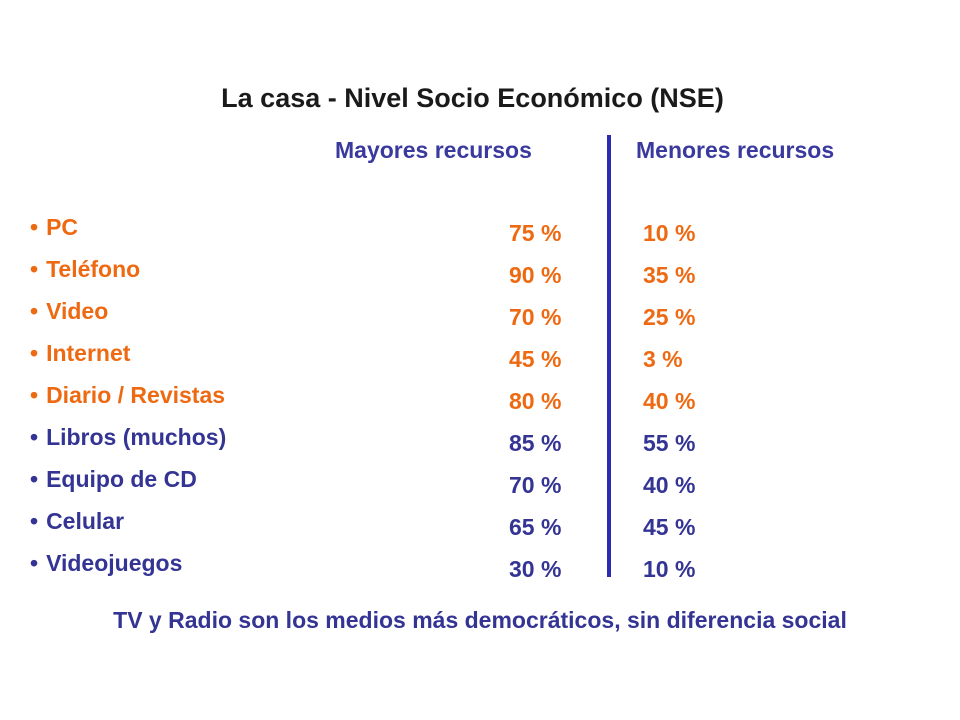 Image resolution: width=960 pixels, height=720 pixels. Describe the element at coordinates (93, 269) in the screenshot. I see `item-label: Teléfono` at that location.